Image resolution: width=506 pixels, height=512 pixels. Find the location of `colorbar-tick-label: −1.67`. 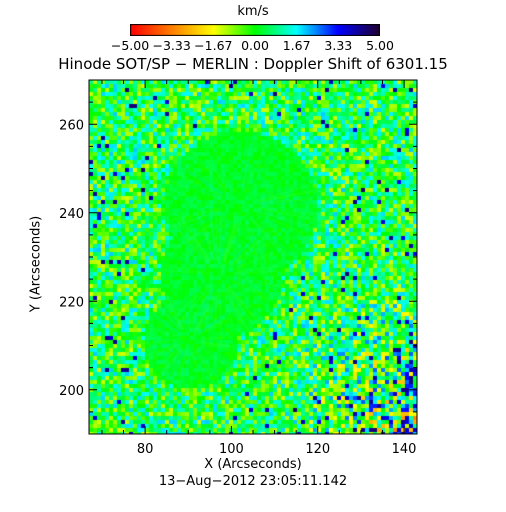

colorbar-tick-label: −1.67 is located at coordinates (213, 45).